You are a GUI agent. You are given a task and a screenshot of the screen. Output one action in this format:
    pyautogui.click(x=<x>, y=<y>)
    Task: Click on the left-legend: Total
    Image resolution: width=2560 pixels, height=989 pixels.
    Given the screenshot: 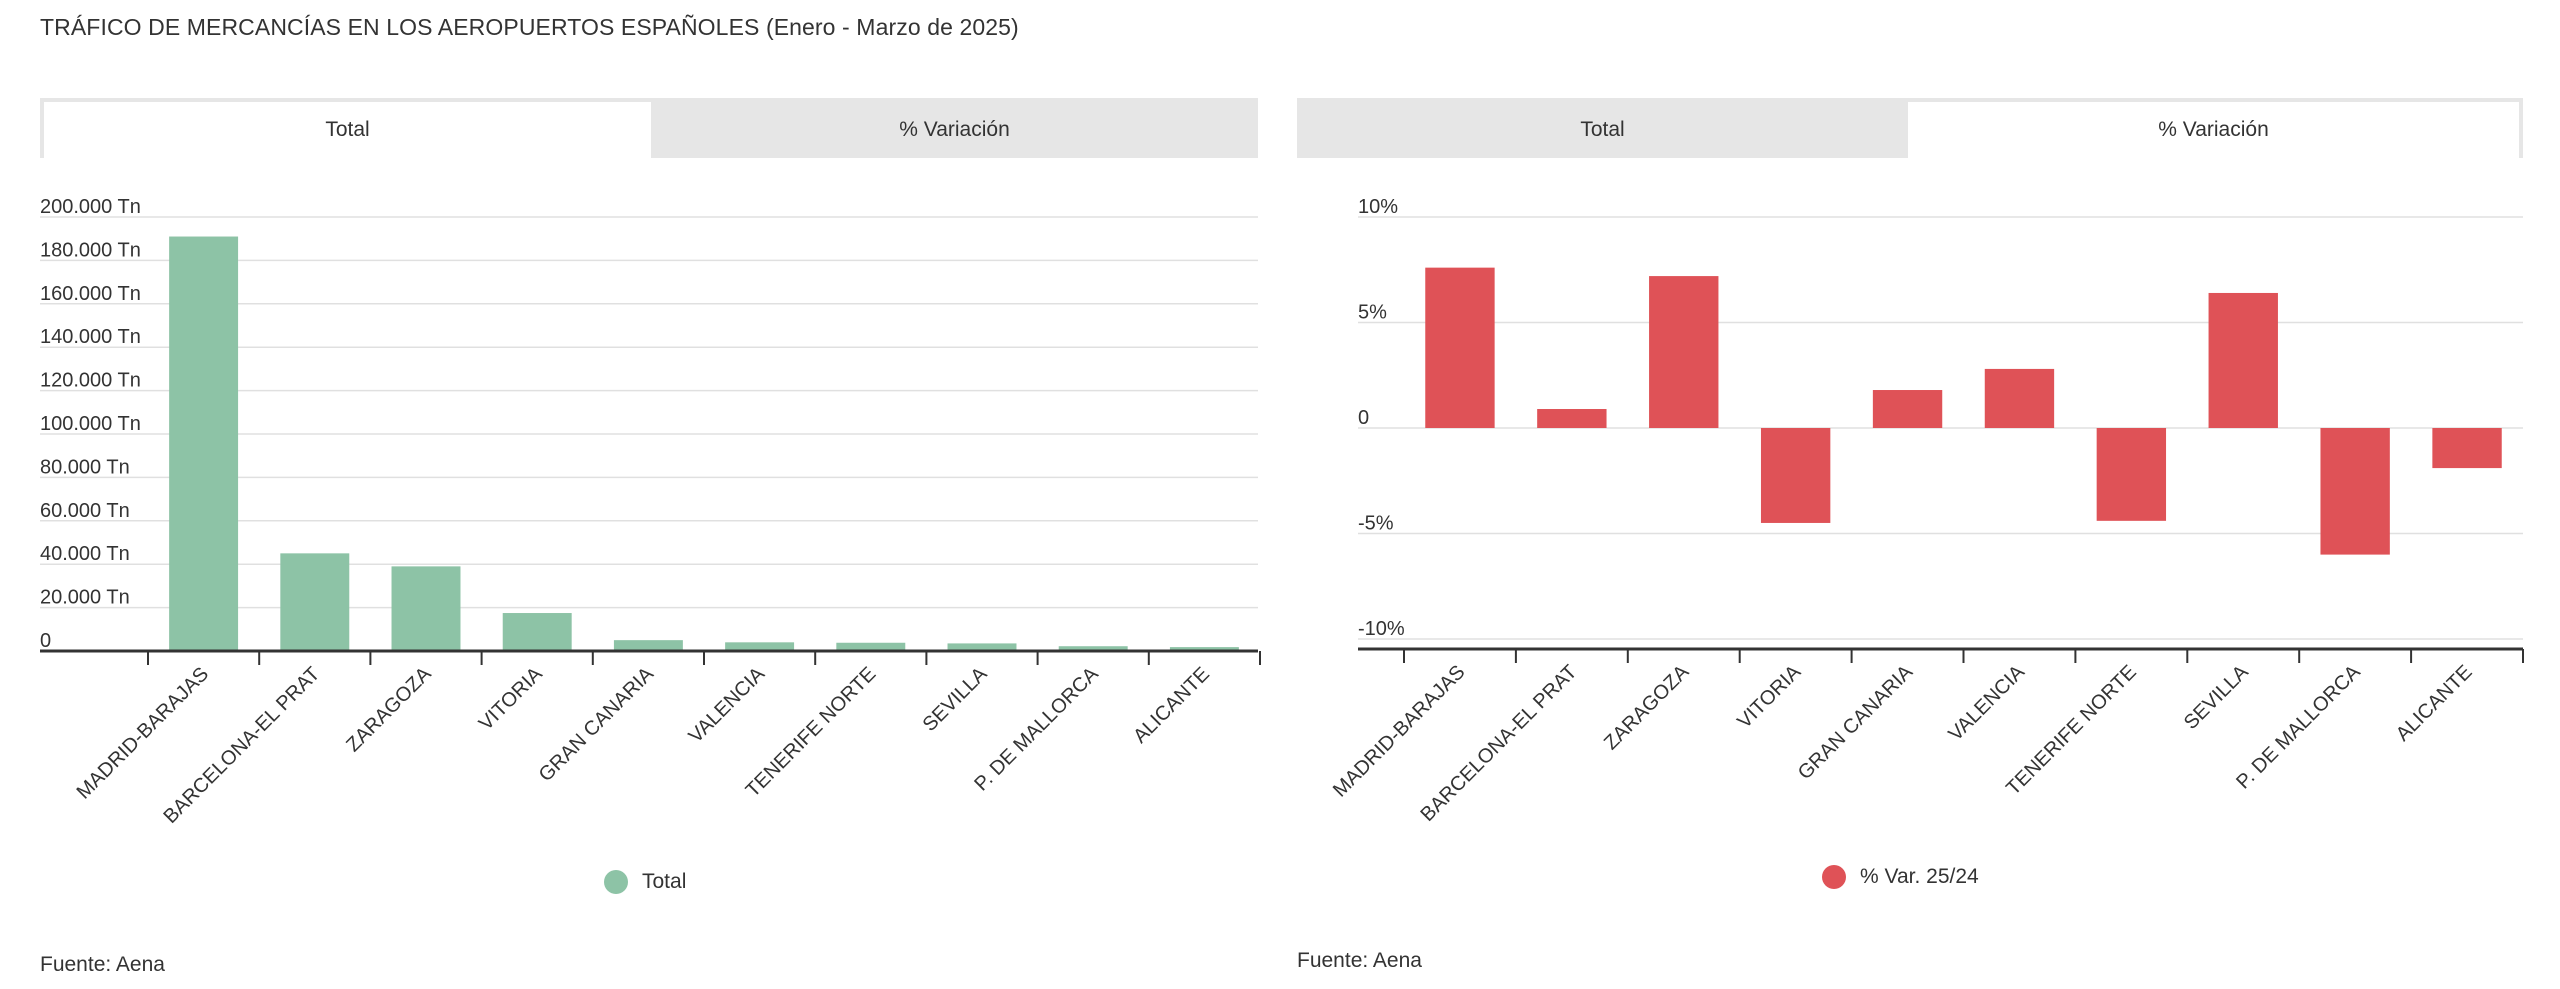 What is the action you would take?
    pyautogui.click(x=645, y=882)
    